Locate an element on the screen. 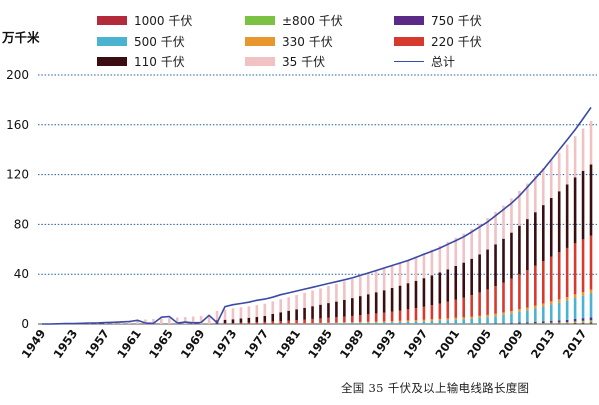  x-tick-label-1985: 1985 is located at coordinates (320, 344).